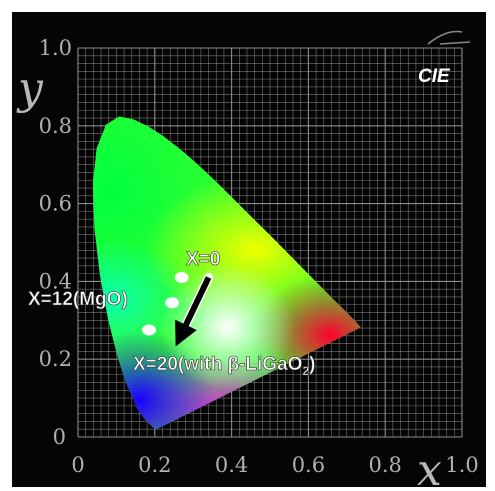  Describe the element at coordinates (231, 465) in the screenshot. I see `x-tick-label: 0.4` at that location.